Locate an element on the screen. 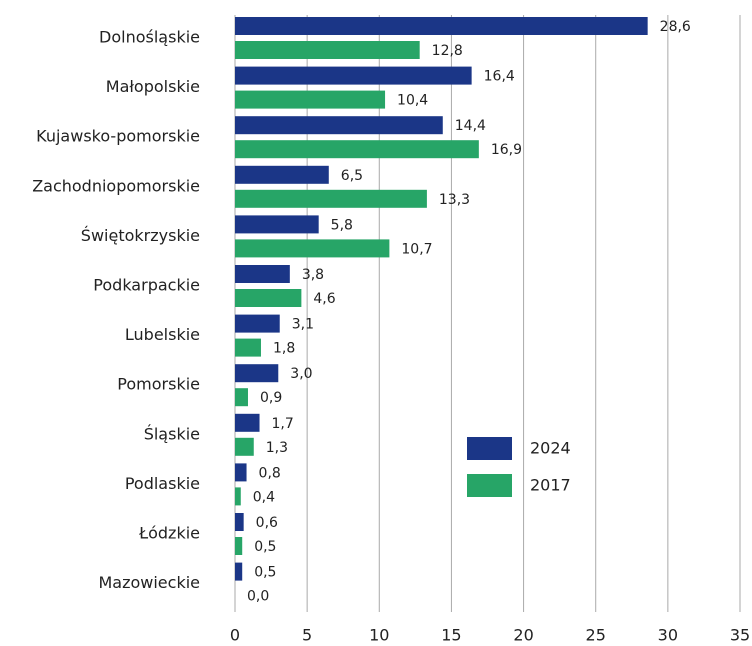 The height and width of the screenshot is (646, 752). value-label: 0,9 is located at coordinates (271, 398).